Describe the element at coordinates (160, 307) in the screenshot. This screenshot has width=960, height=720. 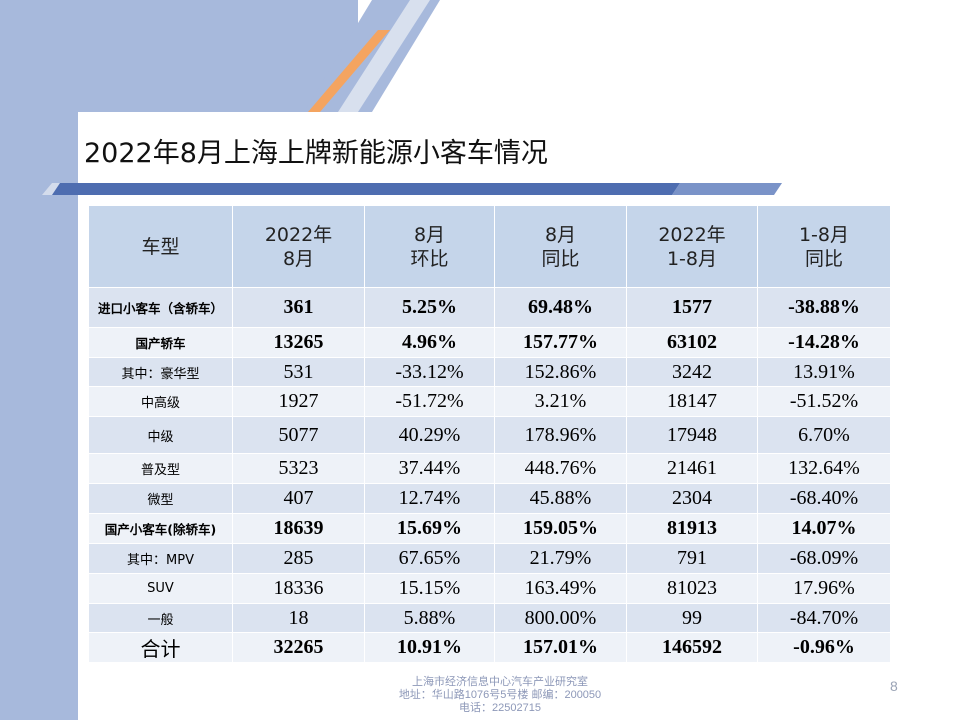
I see `row-label: 进口小客车（含轿车）` at that location.